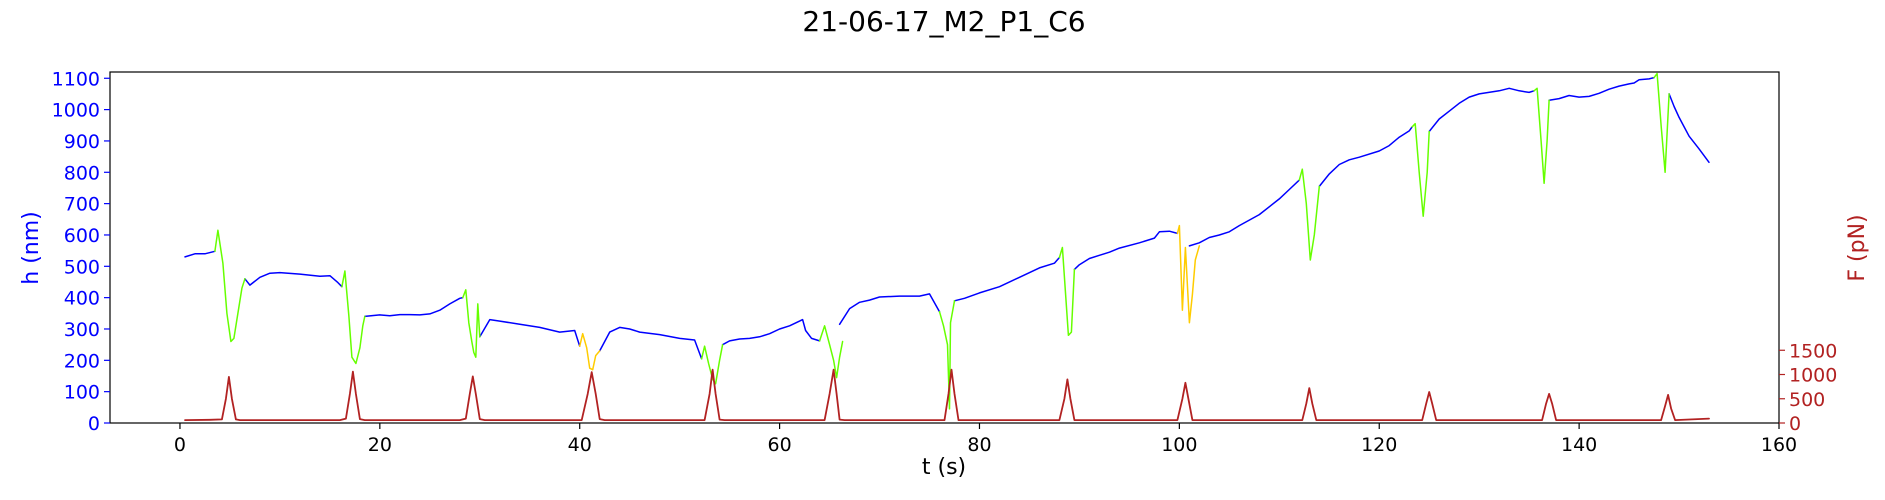  What do you see at coordinates (1179, 445) in the screenshot?
I see `x-tick-label: 100` at bounding box center [1179, 445].